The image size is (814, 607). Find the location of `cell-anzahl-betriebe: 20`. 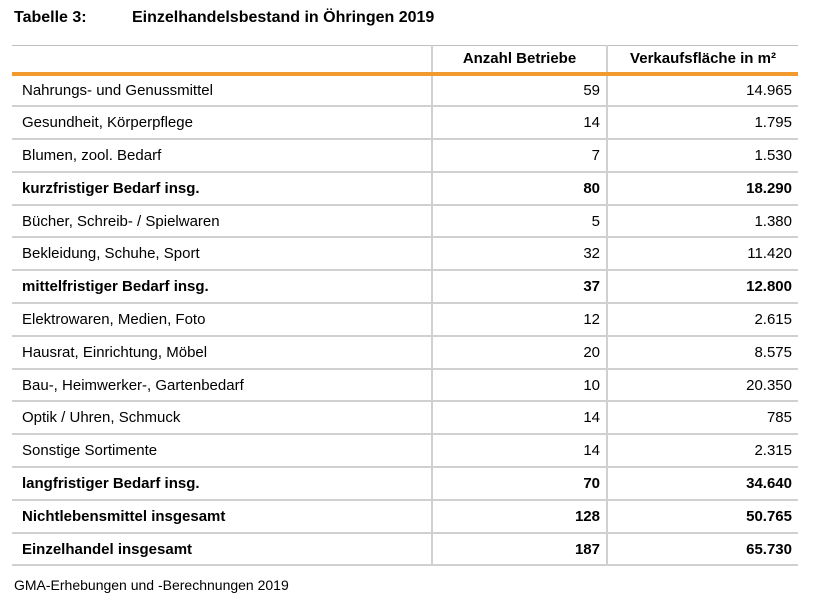

cell-anzahl-betriebe: 20 is located at coordinates (519, 352).